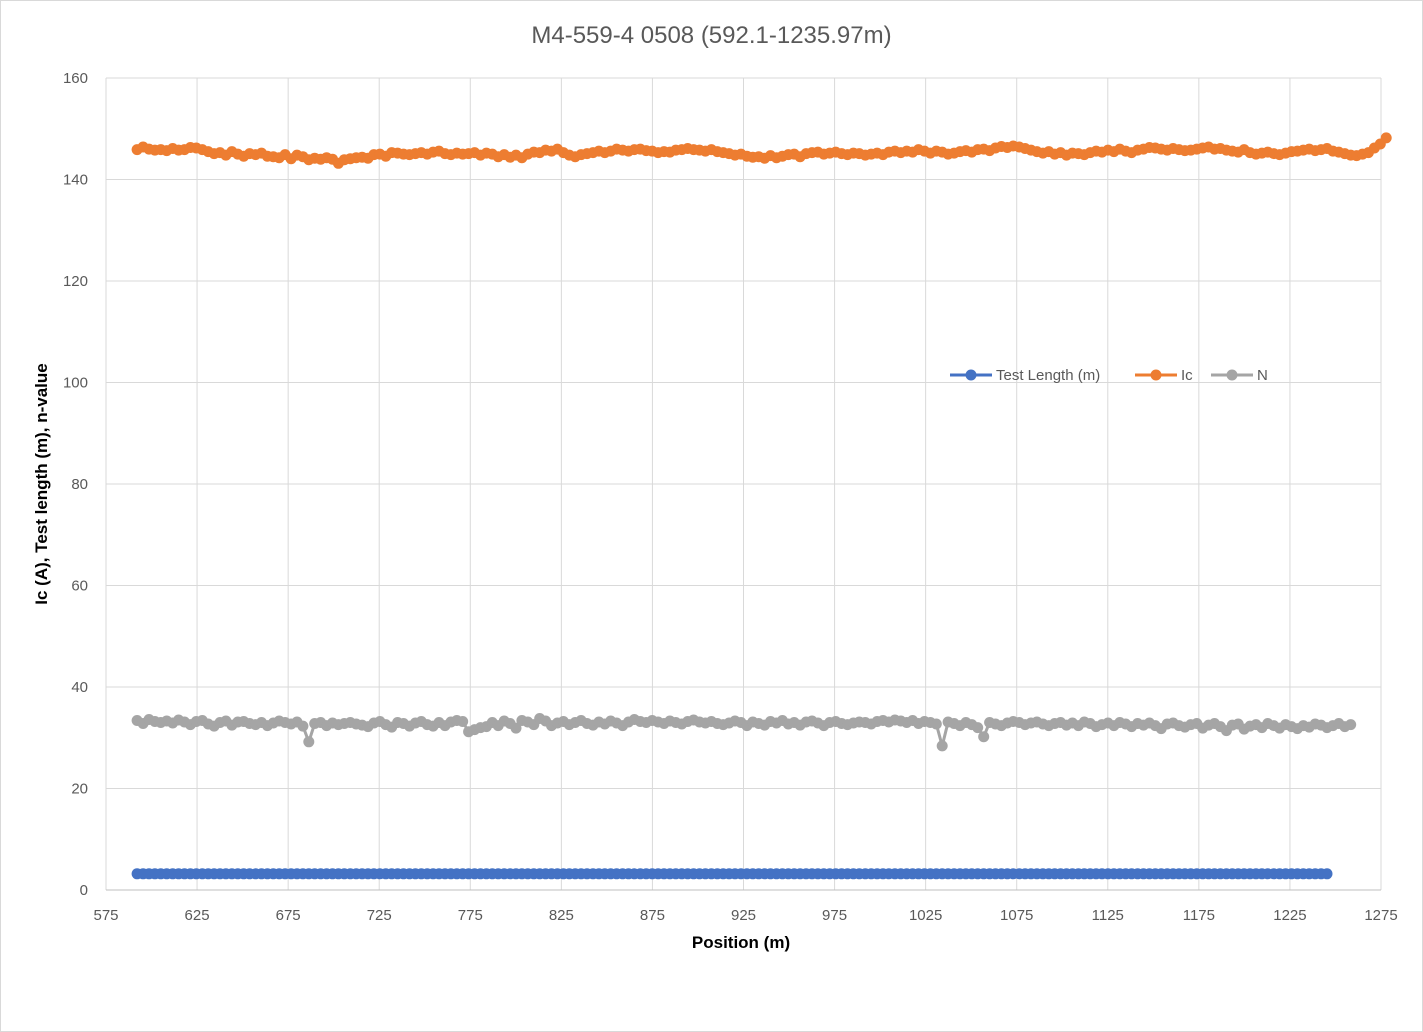  I want to click on x-tick-label: 1025, so click(925, 915).